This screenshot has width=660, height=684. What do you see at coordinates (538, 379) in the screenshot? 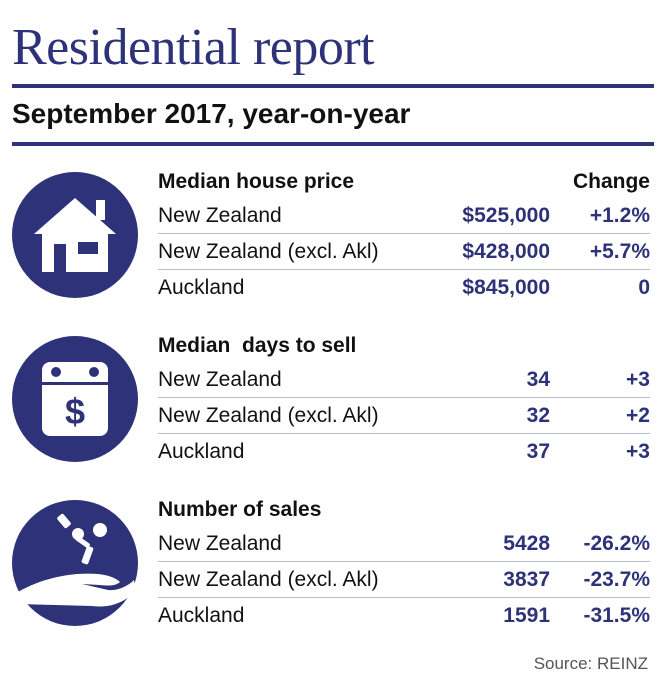
I see `row-value: 34` at bounding box center [538, 379].